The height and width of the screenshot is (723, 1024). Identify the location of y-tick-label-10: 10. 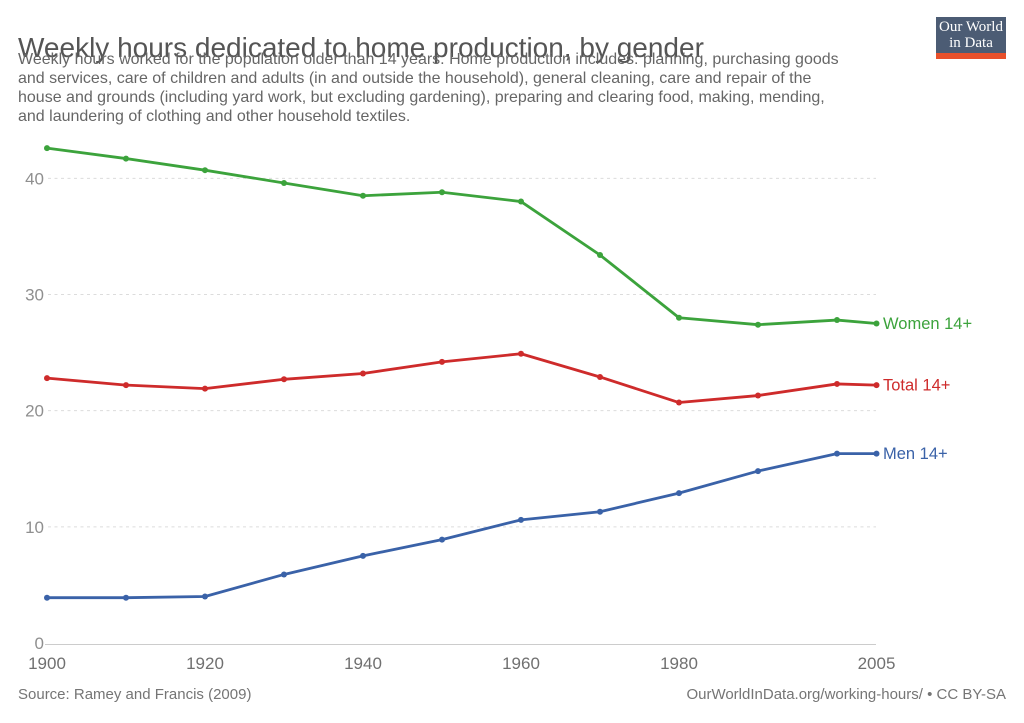
(34, 527).